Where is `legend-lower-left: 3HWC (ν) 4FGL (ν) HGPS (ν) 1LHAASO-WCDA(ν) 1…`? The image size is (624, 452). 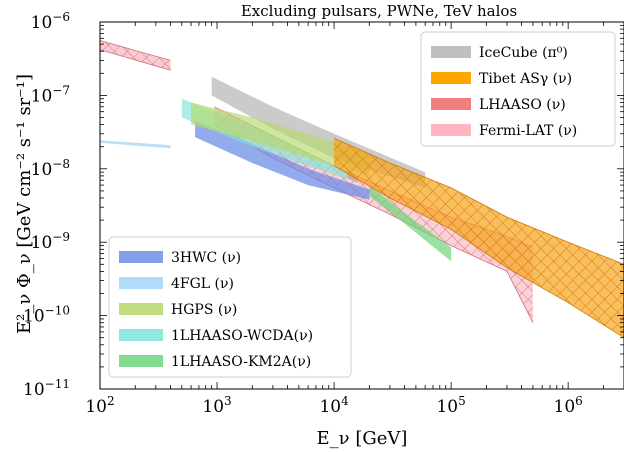 legend-lower-left: 3HWC (ν) 4FGL (ν) HGPS (ν) 1LHAASO-WCDA(ν) 1… is located at coordinates (230, 307).